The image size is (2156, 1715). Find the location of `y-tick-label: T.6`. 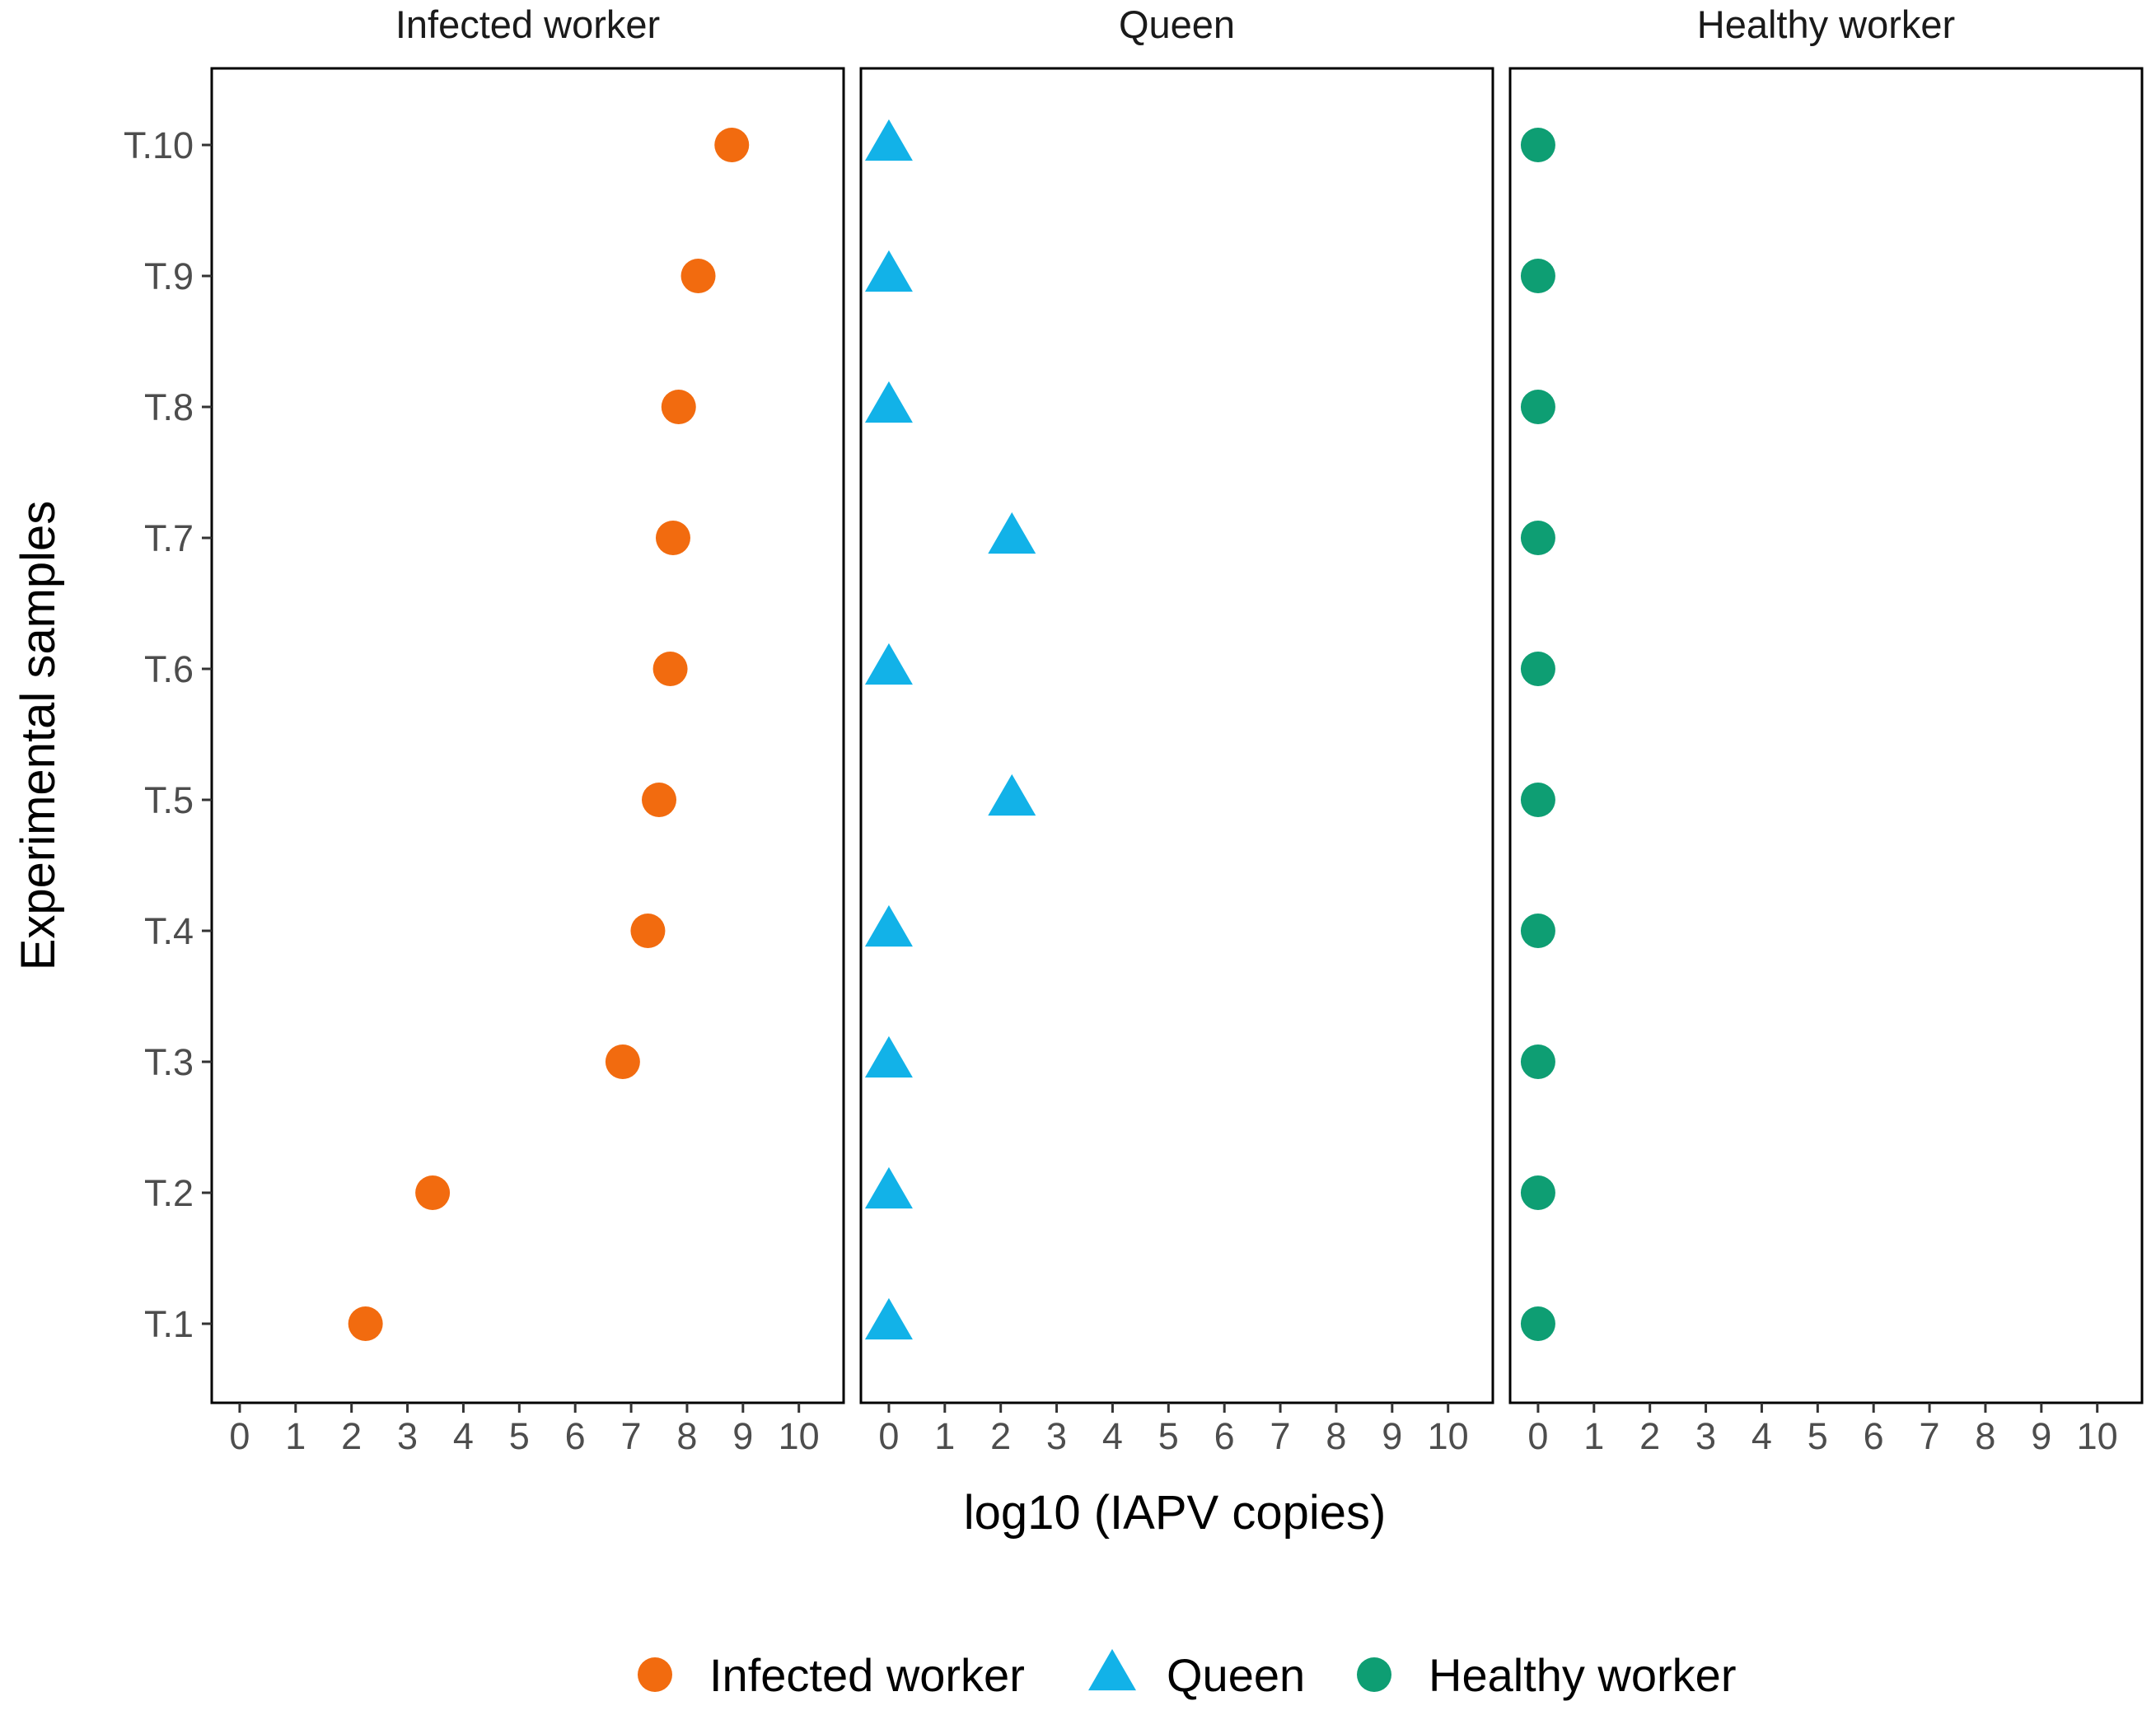

y-tick-label: T.6 is located at coordinates (169, 669).